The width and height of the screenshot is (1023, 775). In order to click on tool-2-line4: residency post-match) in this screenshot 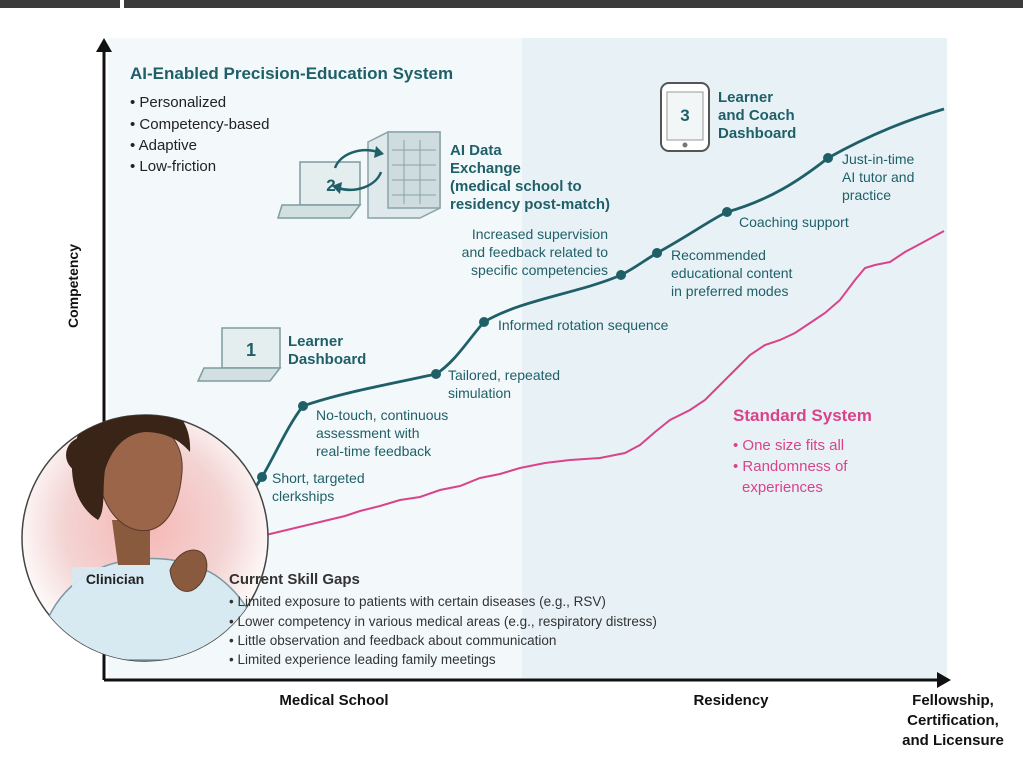, I will do `click(530, 204)`.